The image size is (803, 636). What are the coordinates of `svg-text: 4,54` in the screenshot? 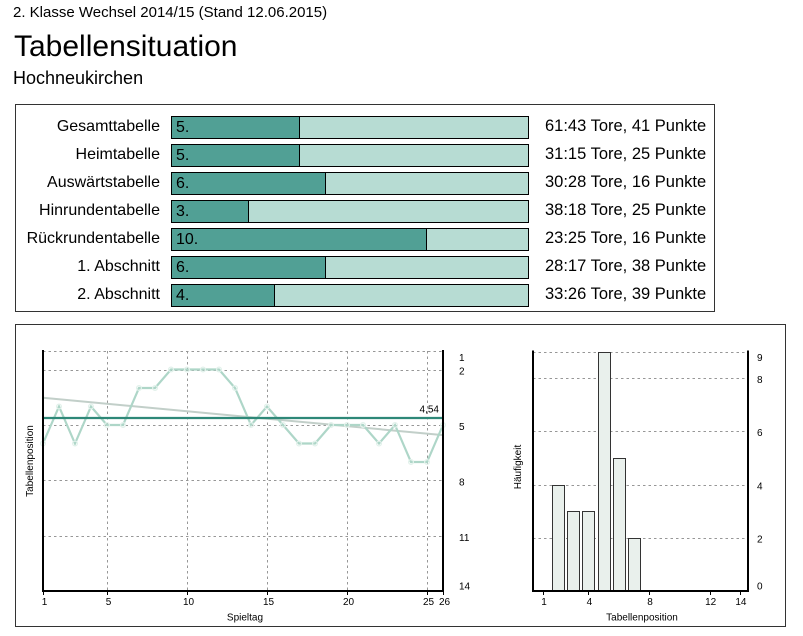 It's located at (430, 409).